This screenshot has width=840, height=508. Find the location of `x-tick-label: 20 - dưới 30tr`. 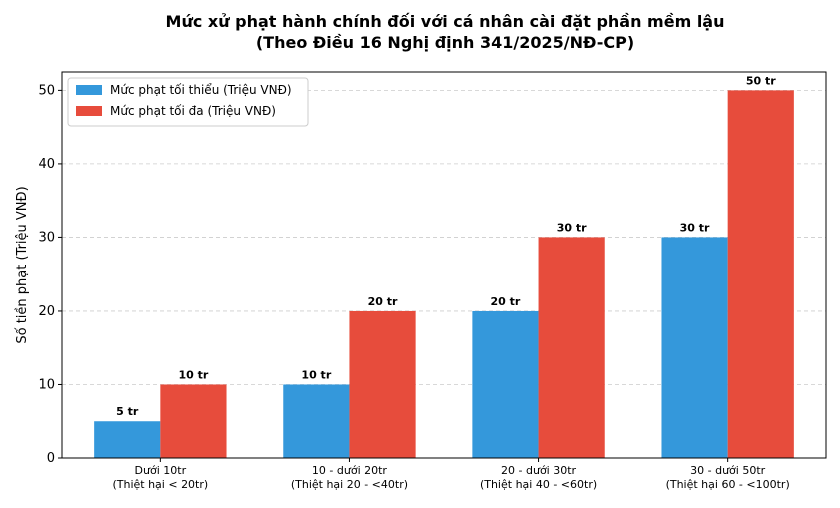

x-tick-label: 20 - dưới 30tr is located at coordinates (539, 470).